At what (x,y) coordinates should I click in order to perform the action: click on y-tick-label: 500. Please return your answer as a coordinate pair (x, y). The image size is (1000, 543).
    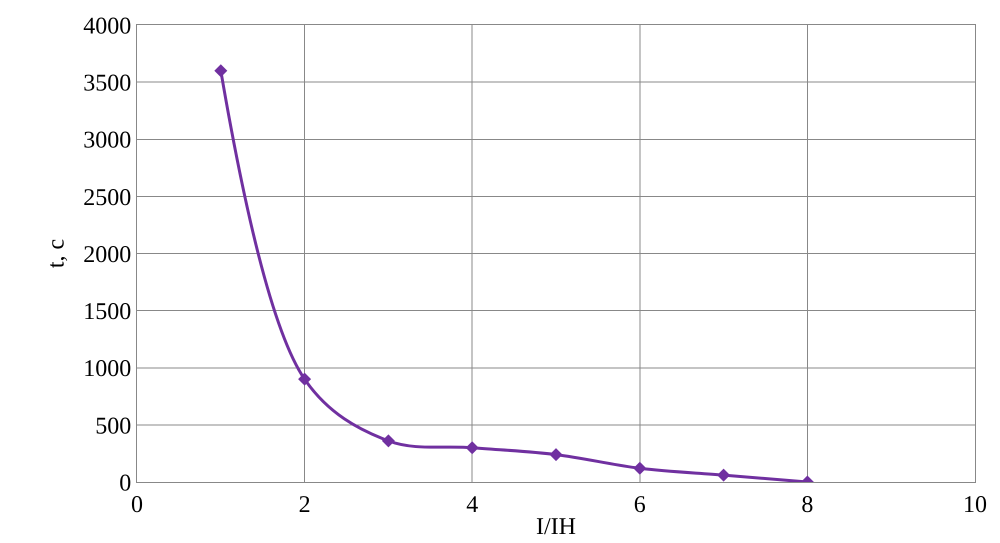
    Looking at the image, I should click on (113, 426).